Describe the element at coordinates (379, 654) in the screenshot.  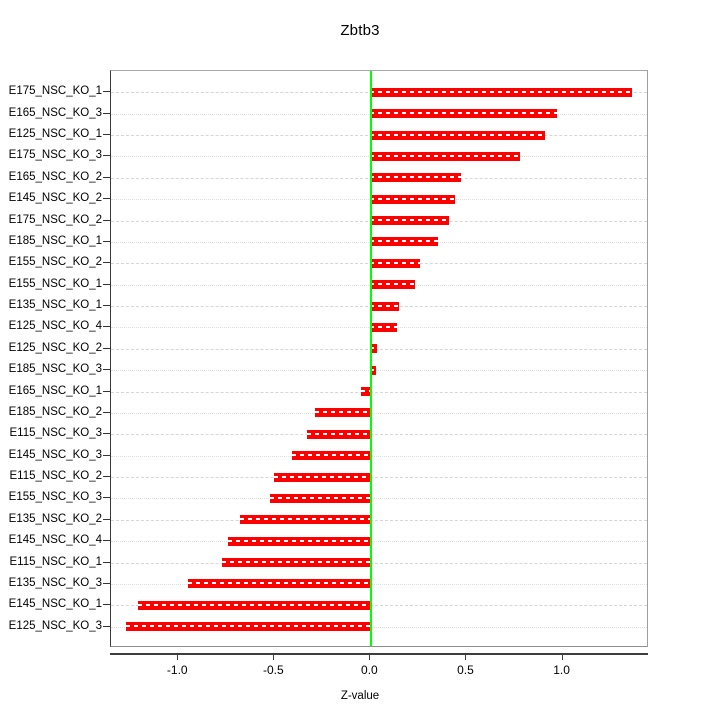
I see `x-axis-line` at that location.